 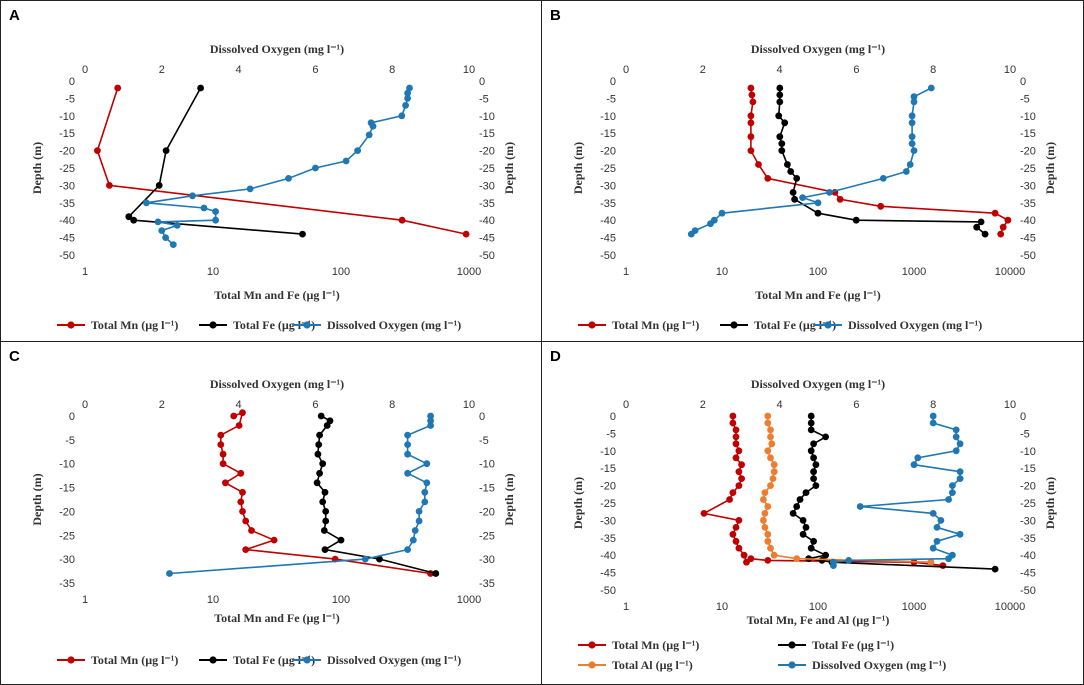 What do you see at coordinates (67, 536) in the screenshot?
I see `left-depth-tick: -25` at bounding box center [67, 536].